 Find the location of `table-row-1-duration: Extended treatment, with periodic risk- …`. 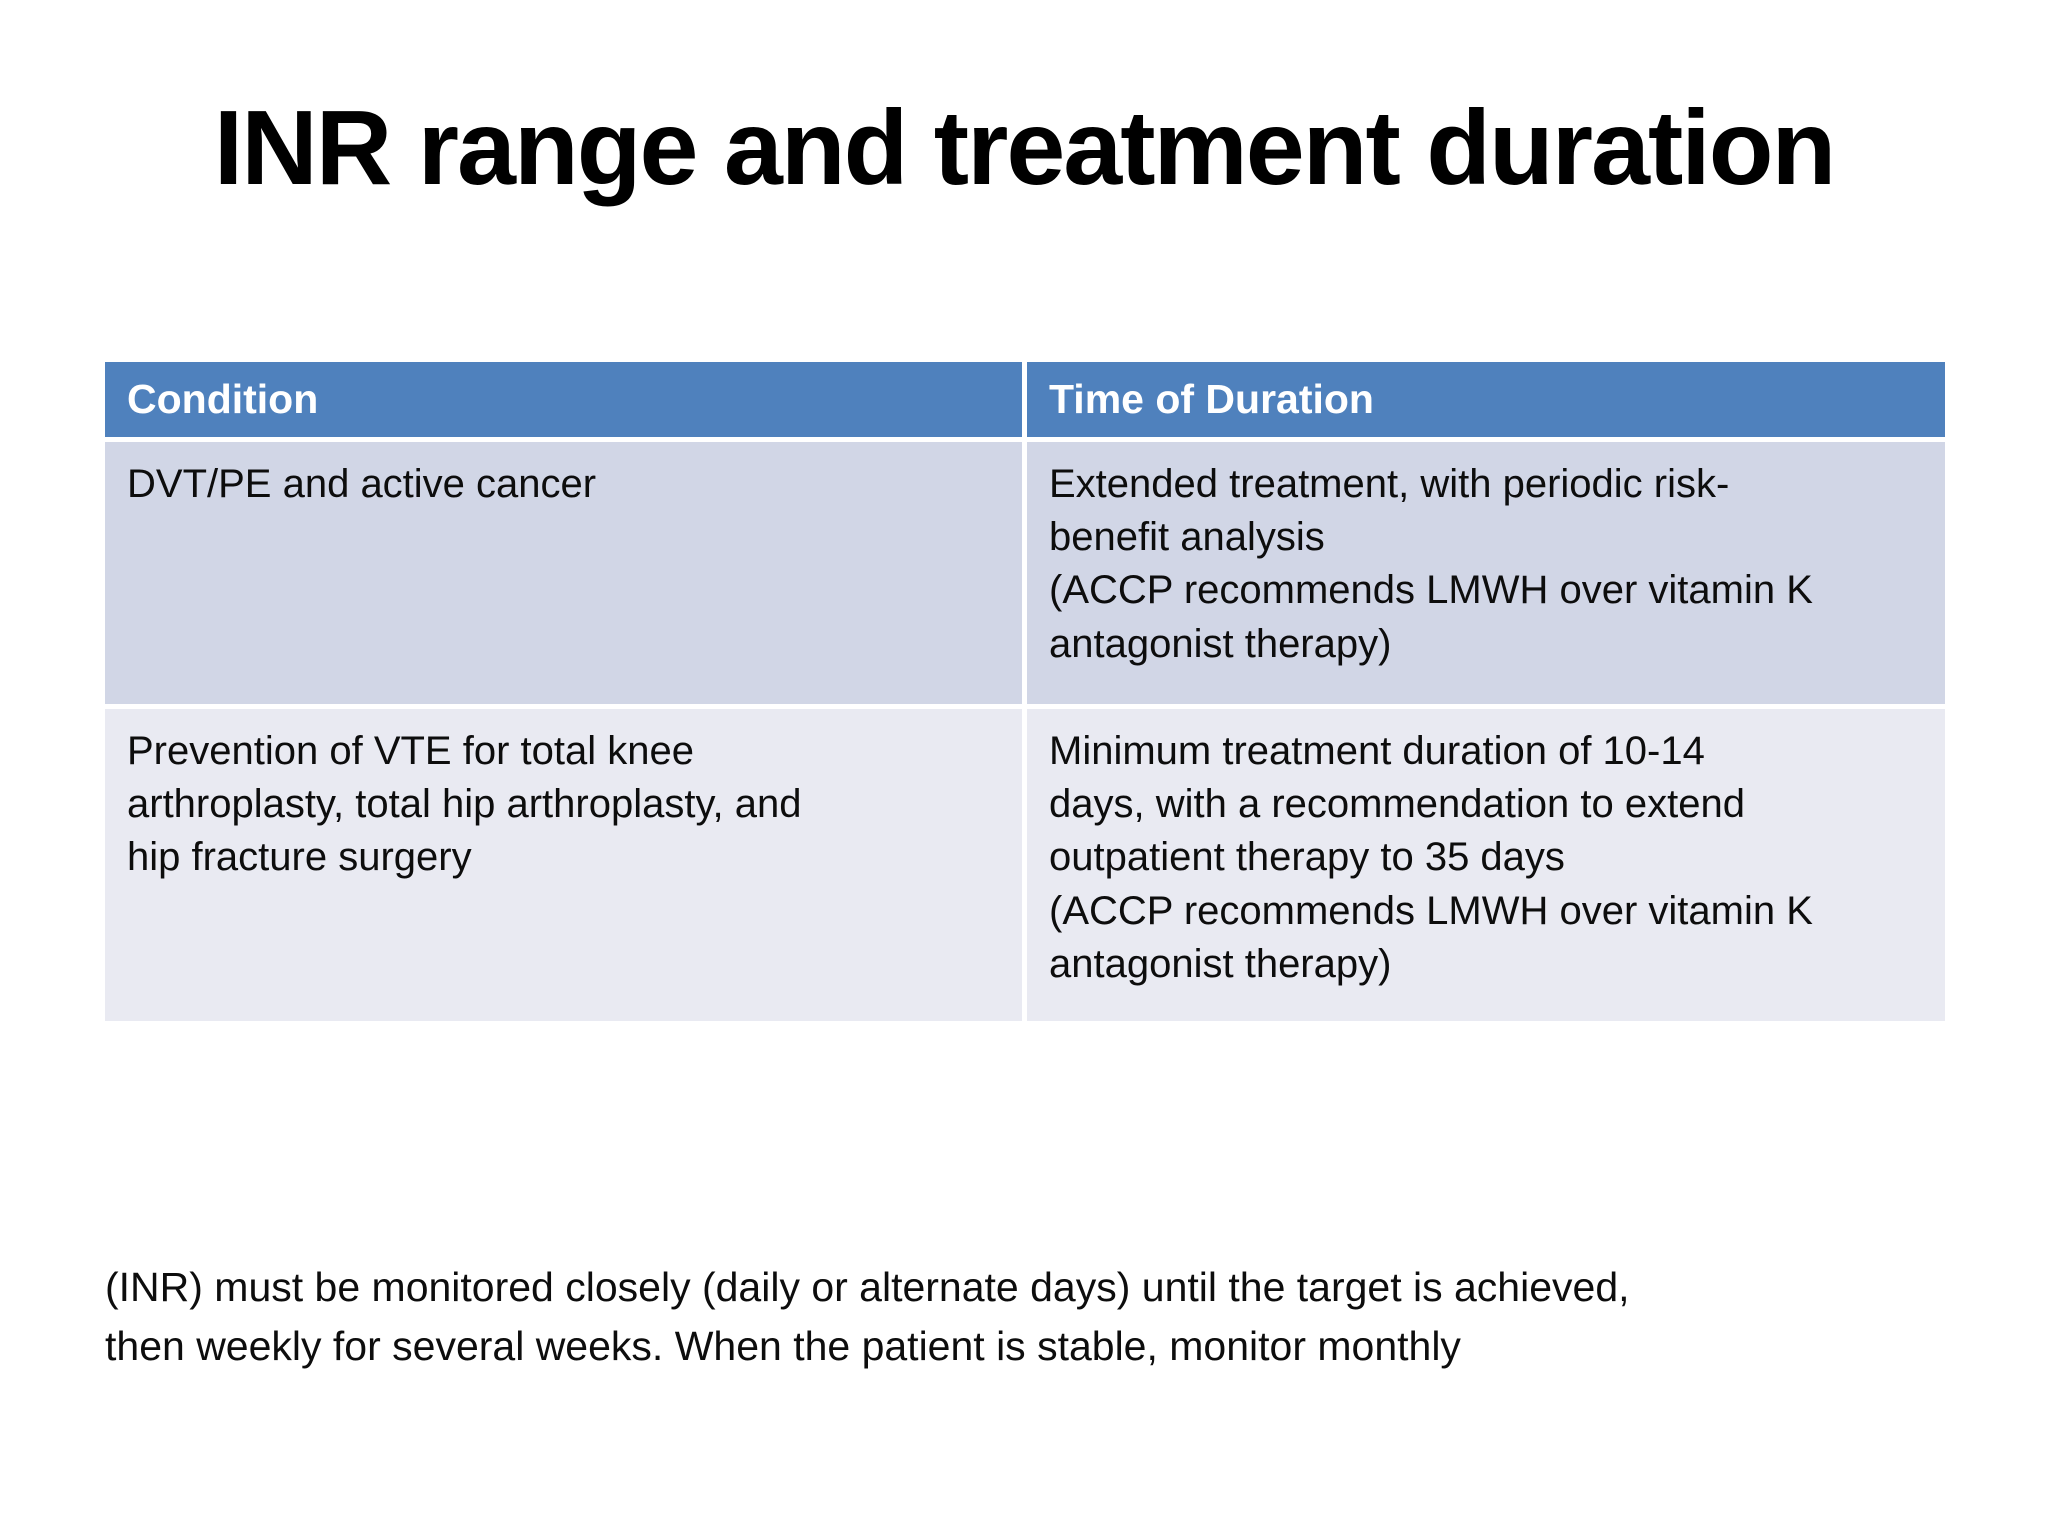

table-row-1-duration: Extended treatment, with periodic risk- … is located at coordinates (1486, 573).